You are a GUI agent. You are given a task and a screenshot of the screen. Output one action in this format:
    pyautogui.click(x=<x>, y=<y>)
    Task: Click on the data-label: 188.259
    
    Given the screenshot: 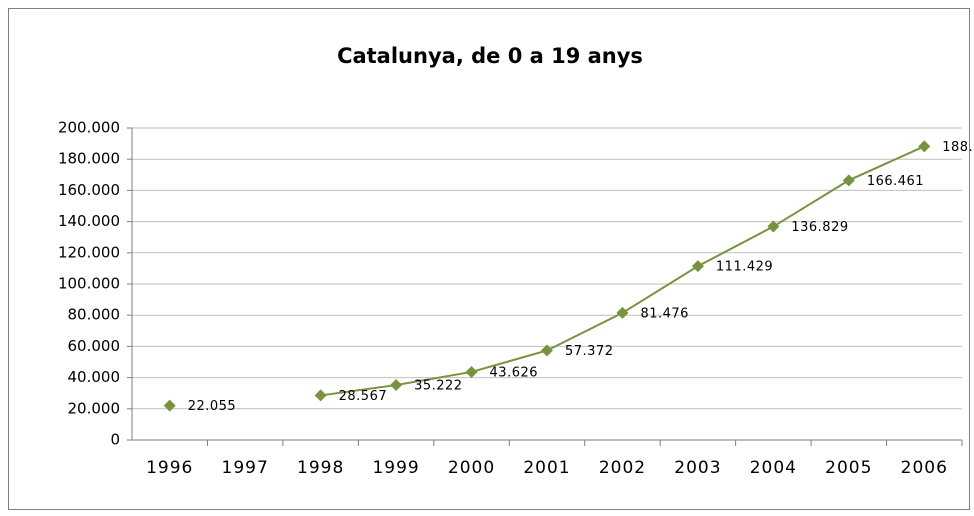 What is the action you would take?
    pyautogui.click(x=958, y=147)
    